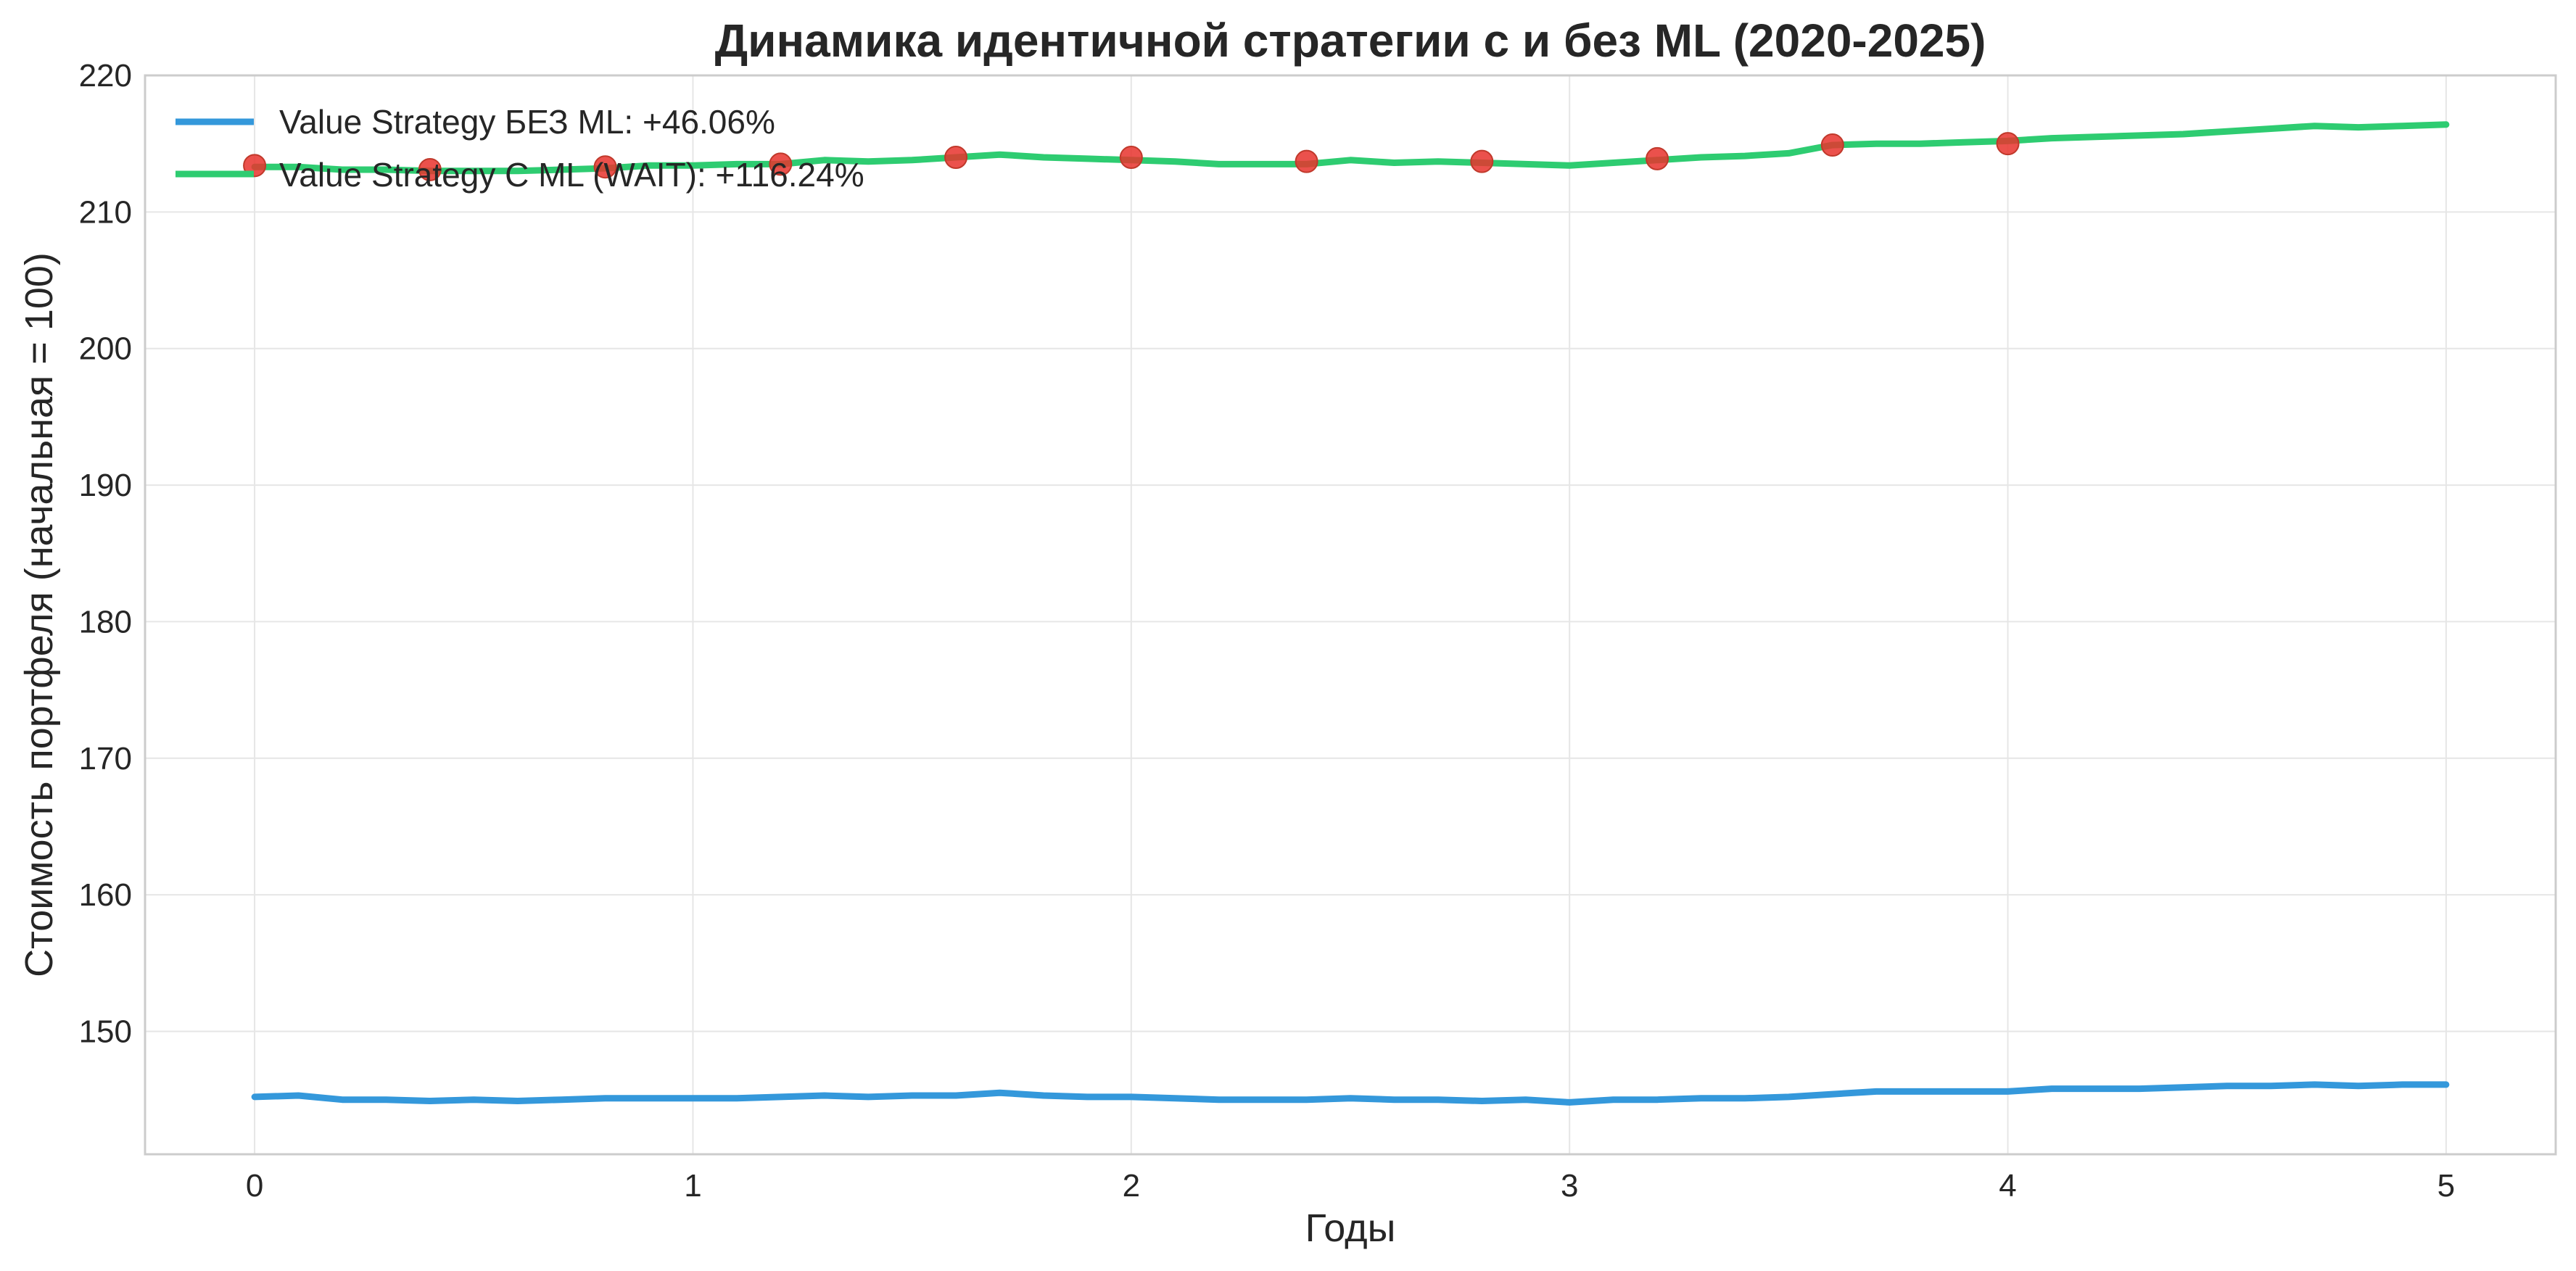 This screenshot has height=1271, width=2576. I want to click on x-tick-label: 0, so click(254, 1186).